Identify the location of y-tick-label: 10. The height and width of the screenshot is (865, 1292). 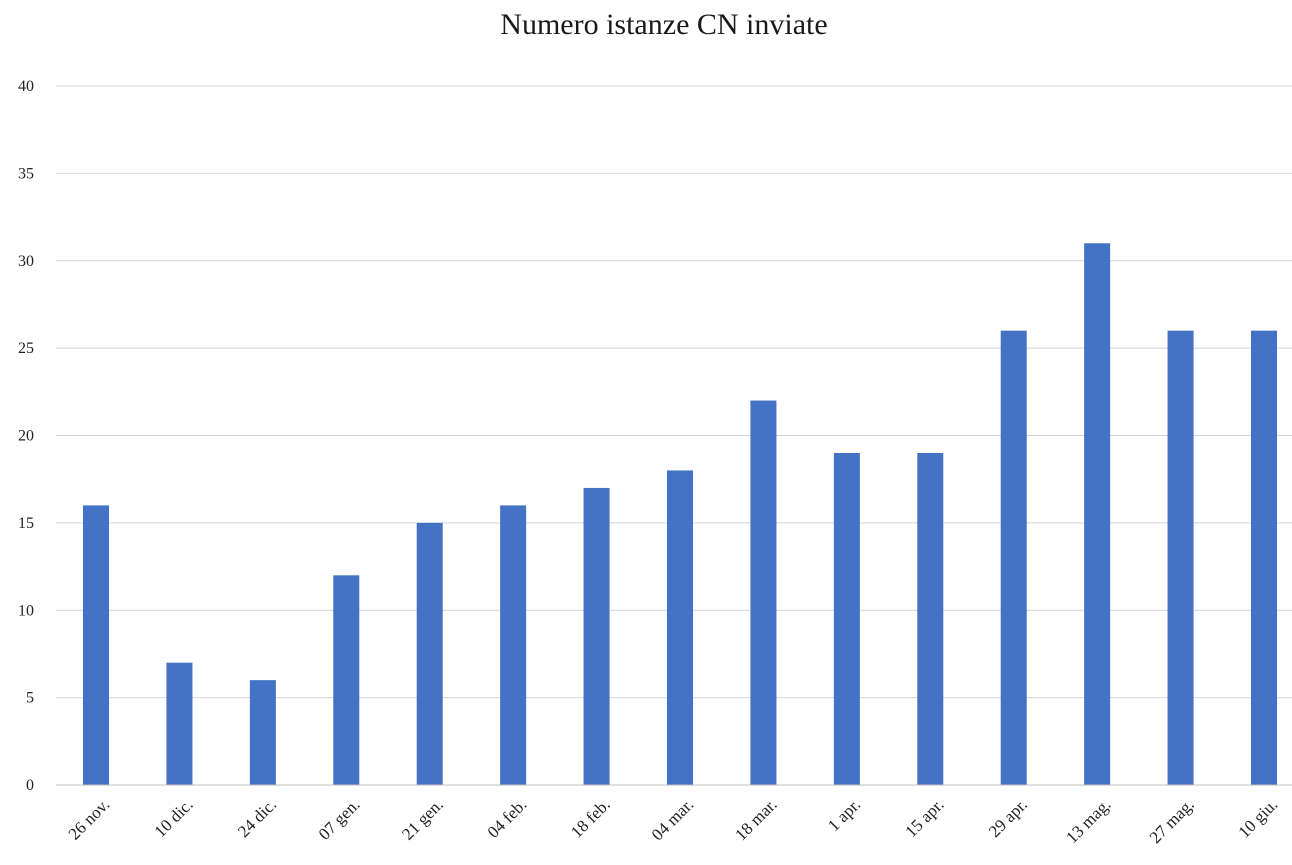
(26, 610).